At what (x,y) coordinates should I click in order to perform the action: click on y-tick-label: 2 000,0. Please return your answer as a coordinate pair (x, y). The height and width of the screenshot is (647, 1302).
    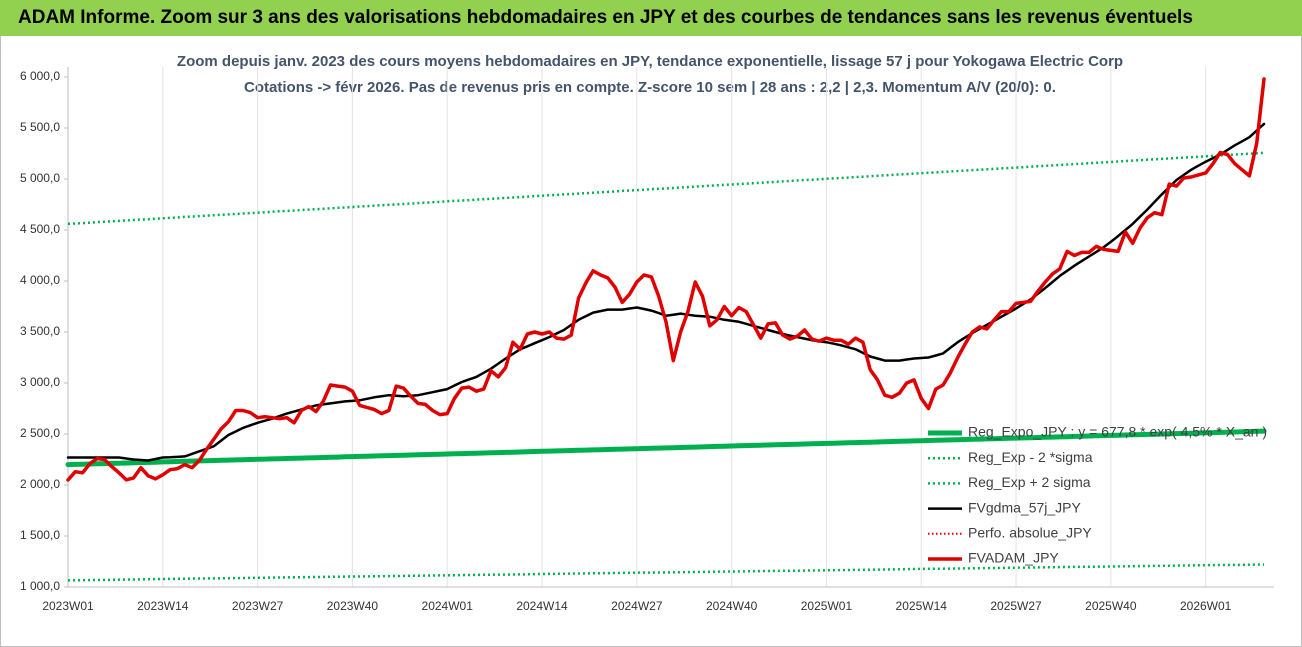
    Looking at the image, I should click on (40, 484).